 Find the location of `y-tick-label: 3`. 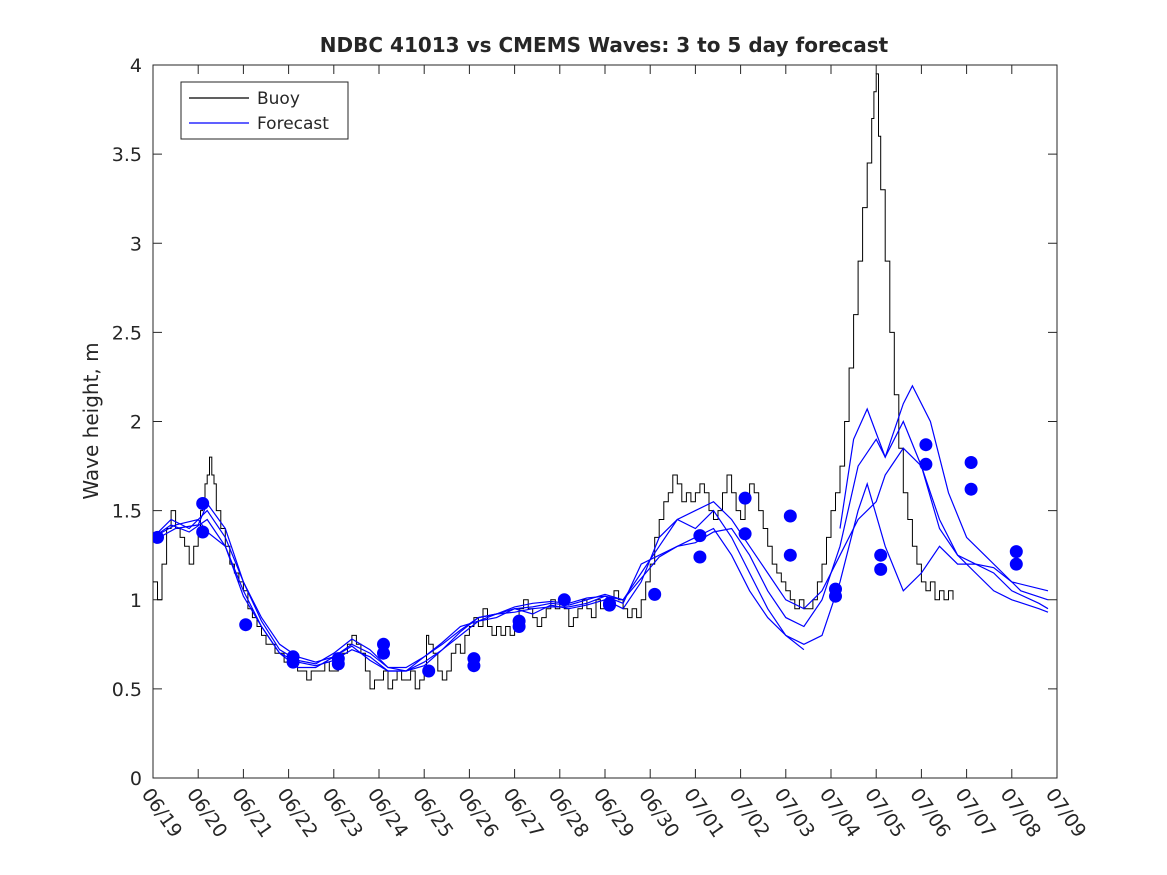

y-tick-label: 3 is located at coordinates (136, 244).